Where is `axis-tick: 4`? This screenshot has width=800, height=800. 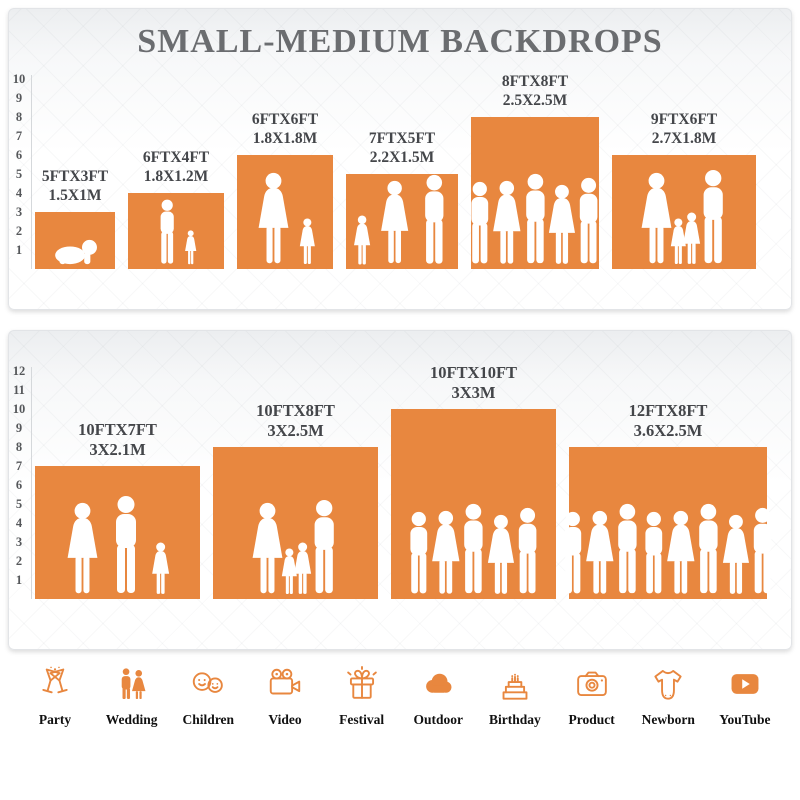 axis-tick: 4 is located at coordinates (19, 193).